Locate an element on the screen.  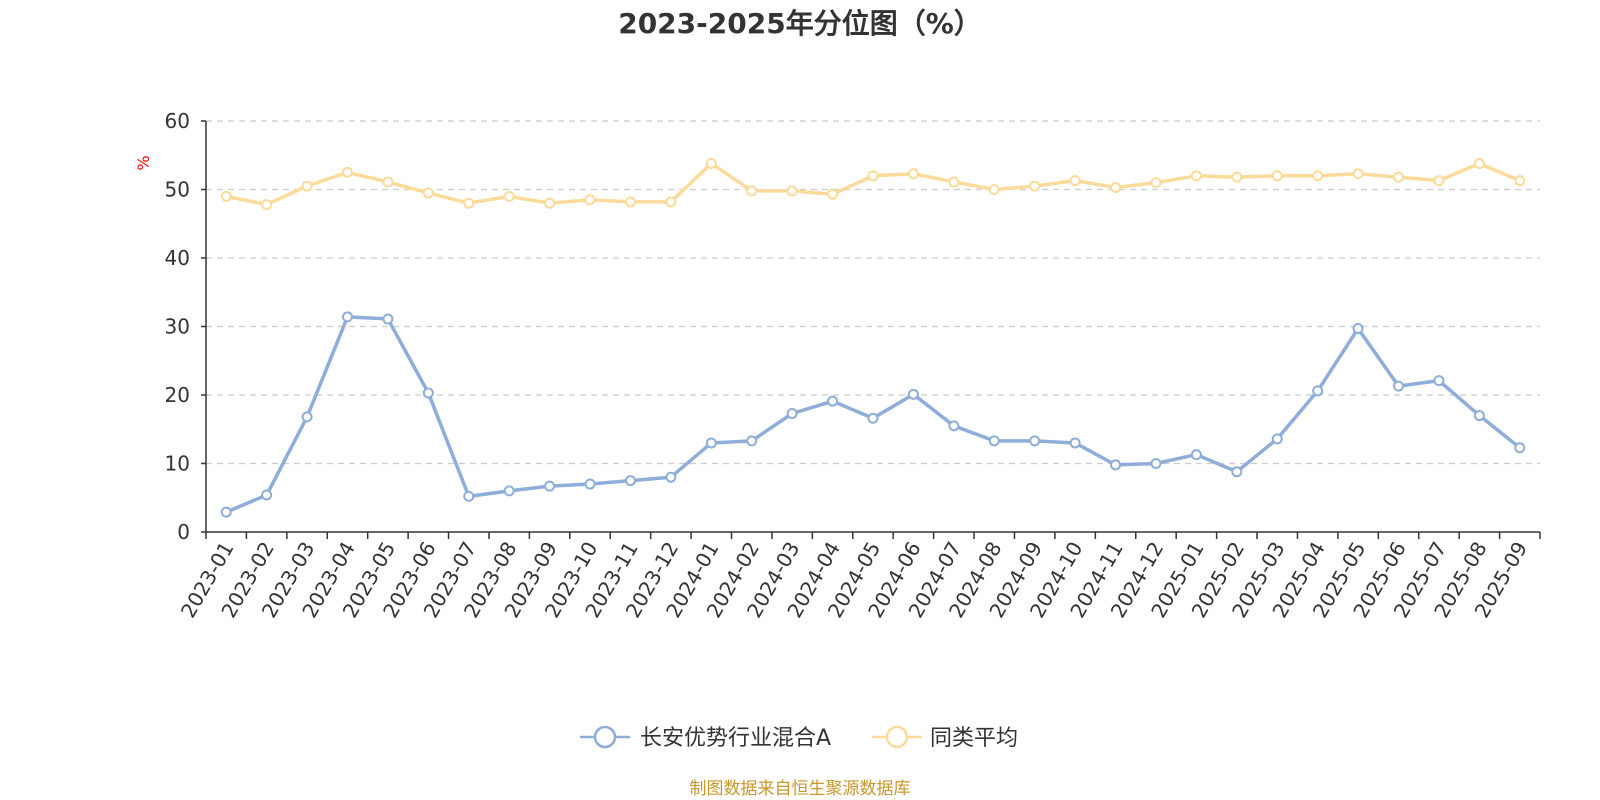
y-axis-unit: % is located at coordinates (143, 162).